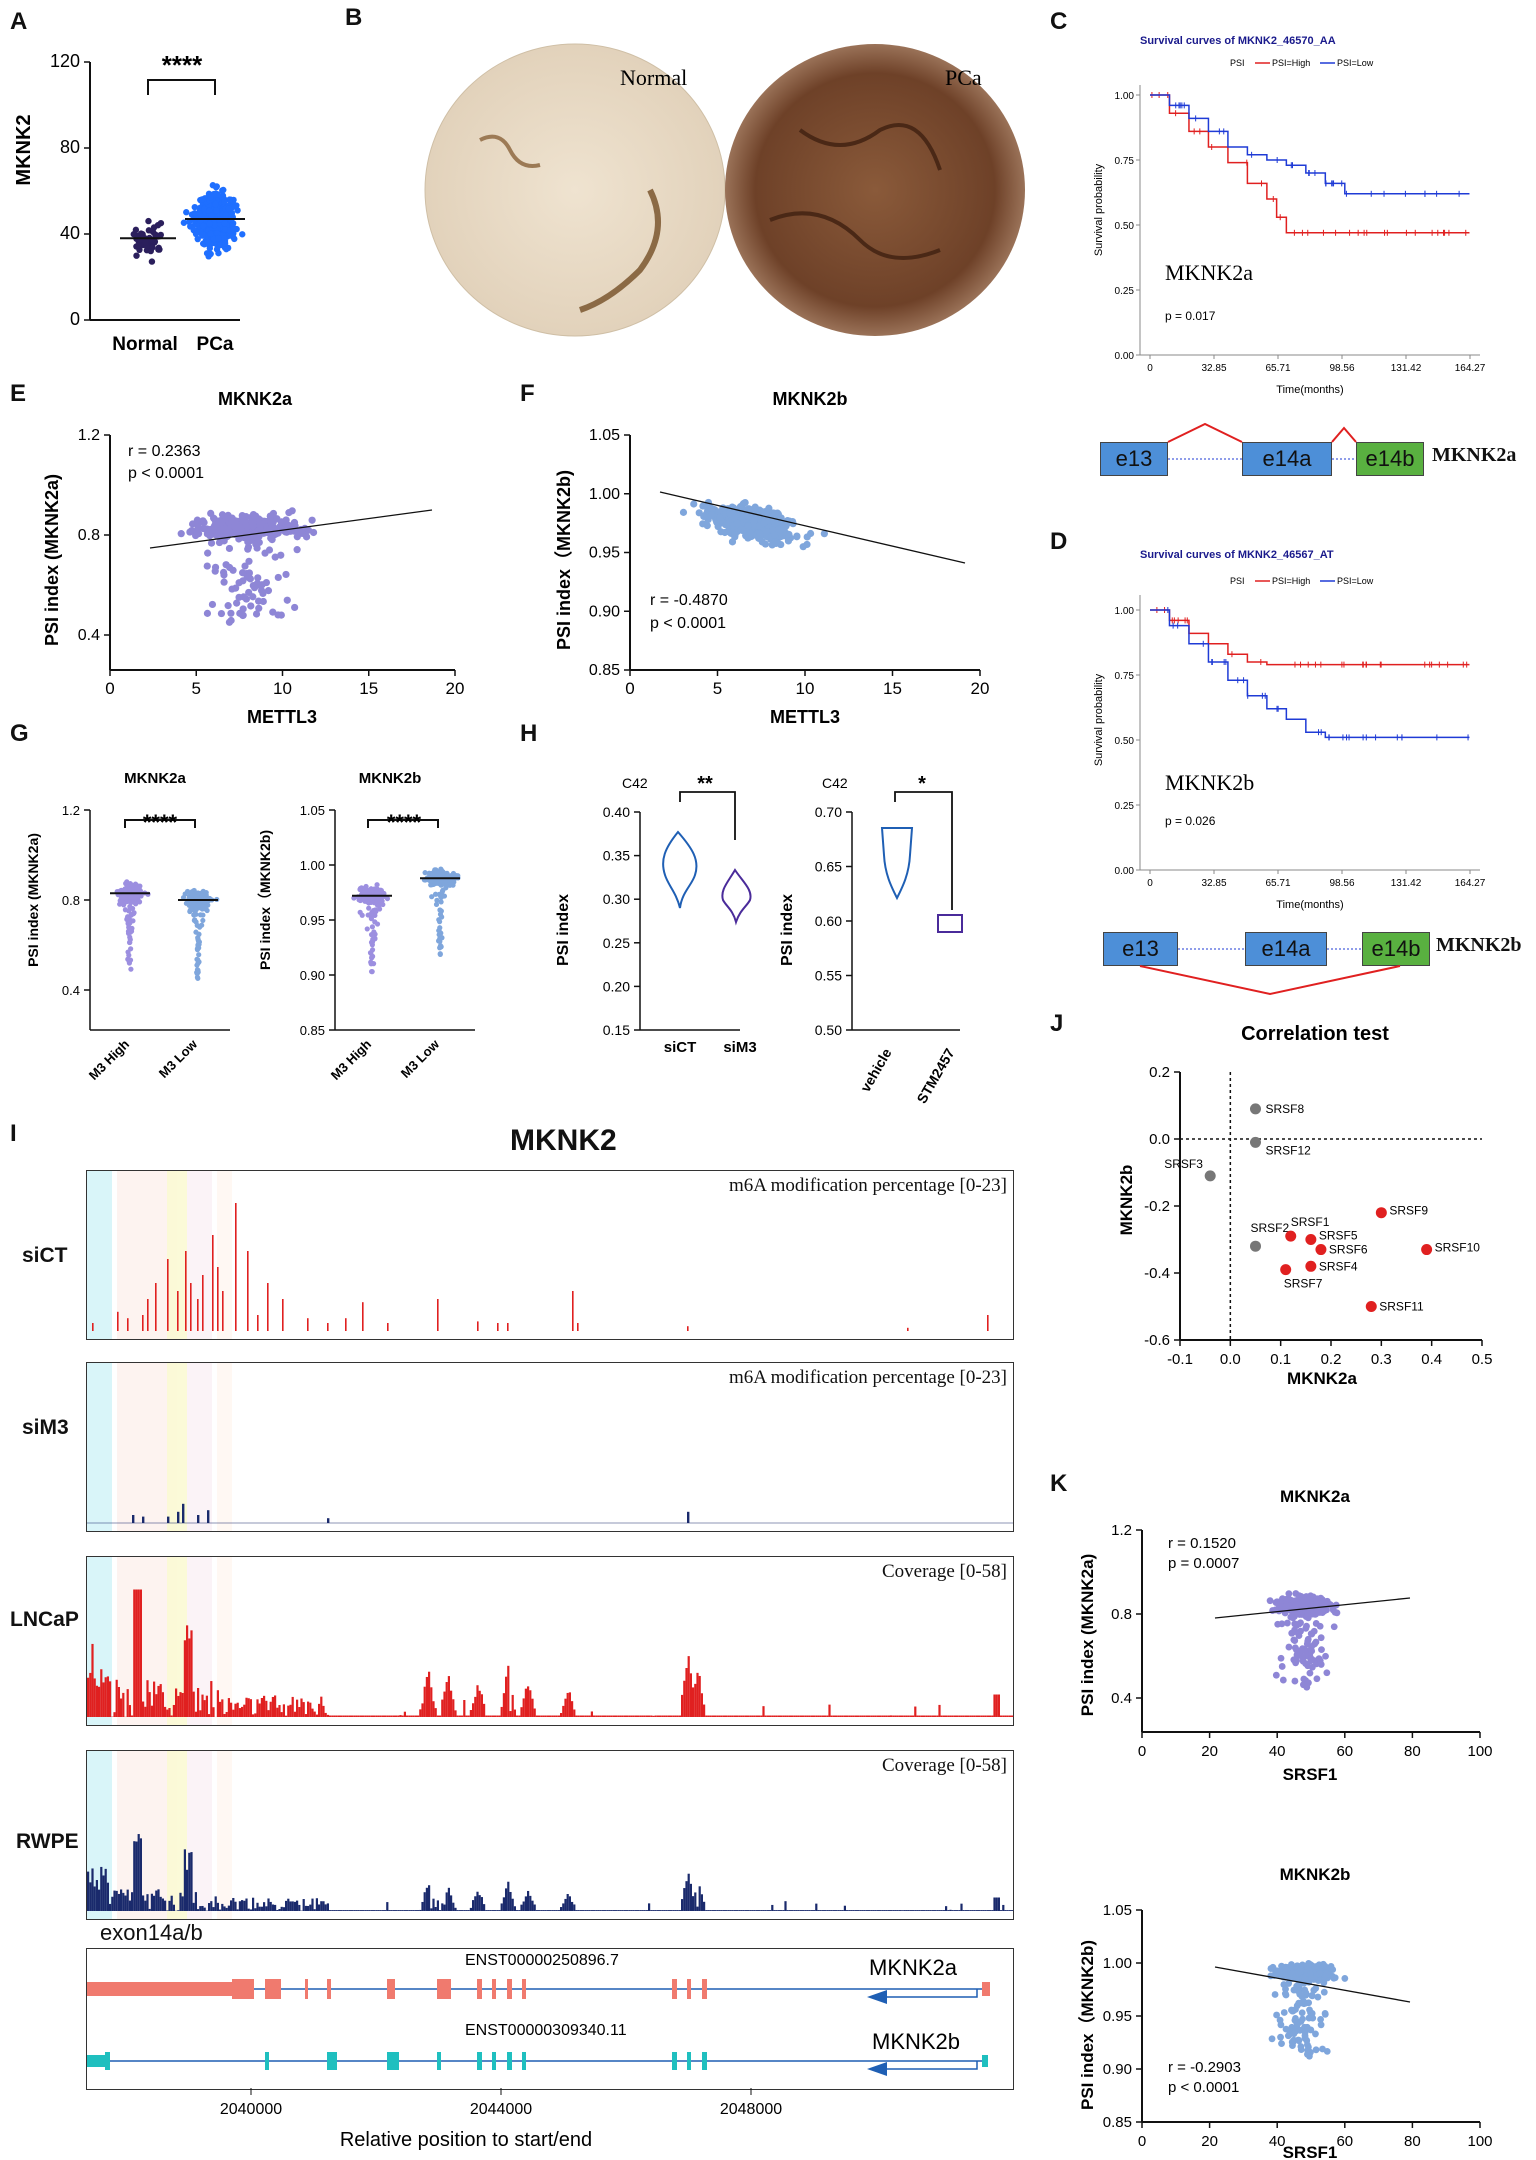 This screenshot has width=1536, height=2160. Describe the element at coordinates (1315, 1034) in the screenshot. I see `j-title: Correlation test` at that location.